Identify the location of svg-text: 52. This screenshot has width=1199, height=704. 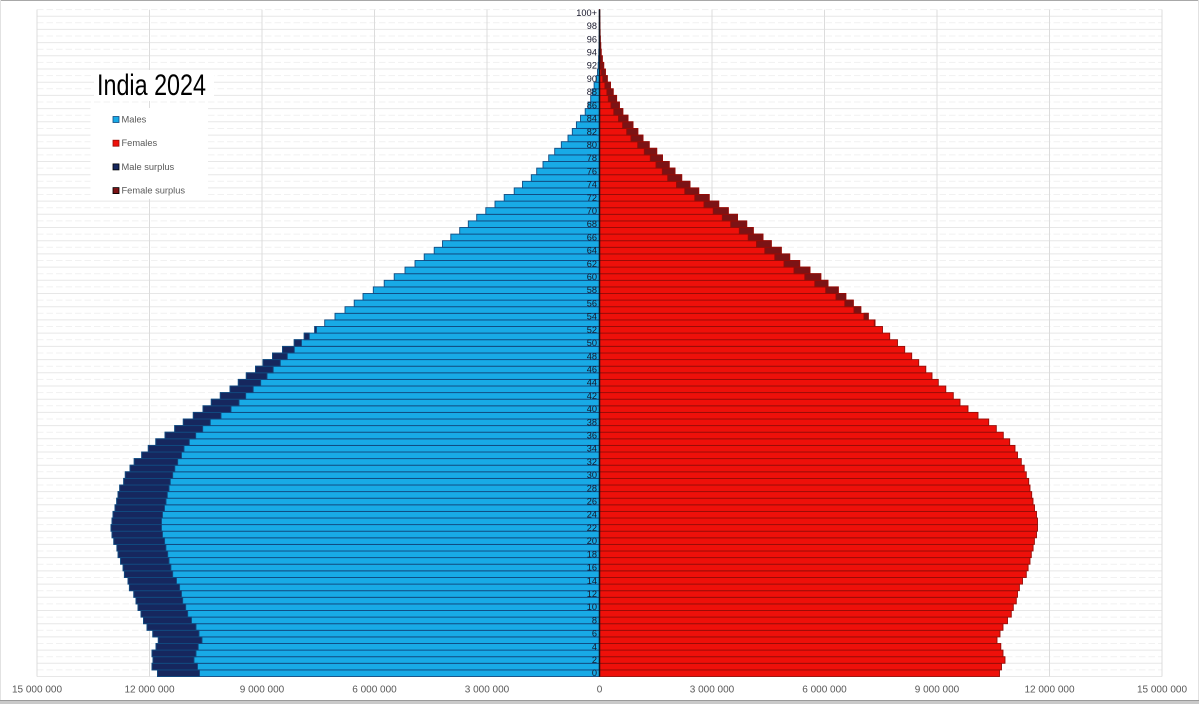
(592, 330).